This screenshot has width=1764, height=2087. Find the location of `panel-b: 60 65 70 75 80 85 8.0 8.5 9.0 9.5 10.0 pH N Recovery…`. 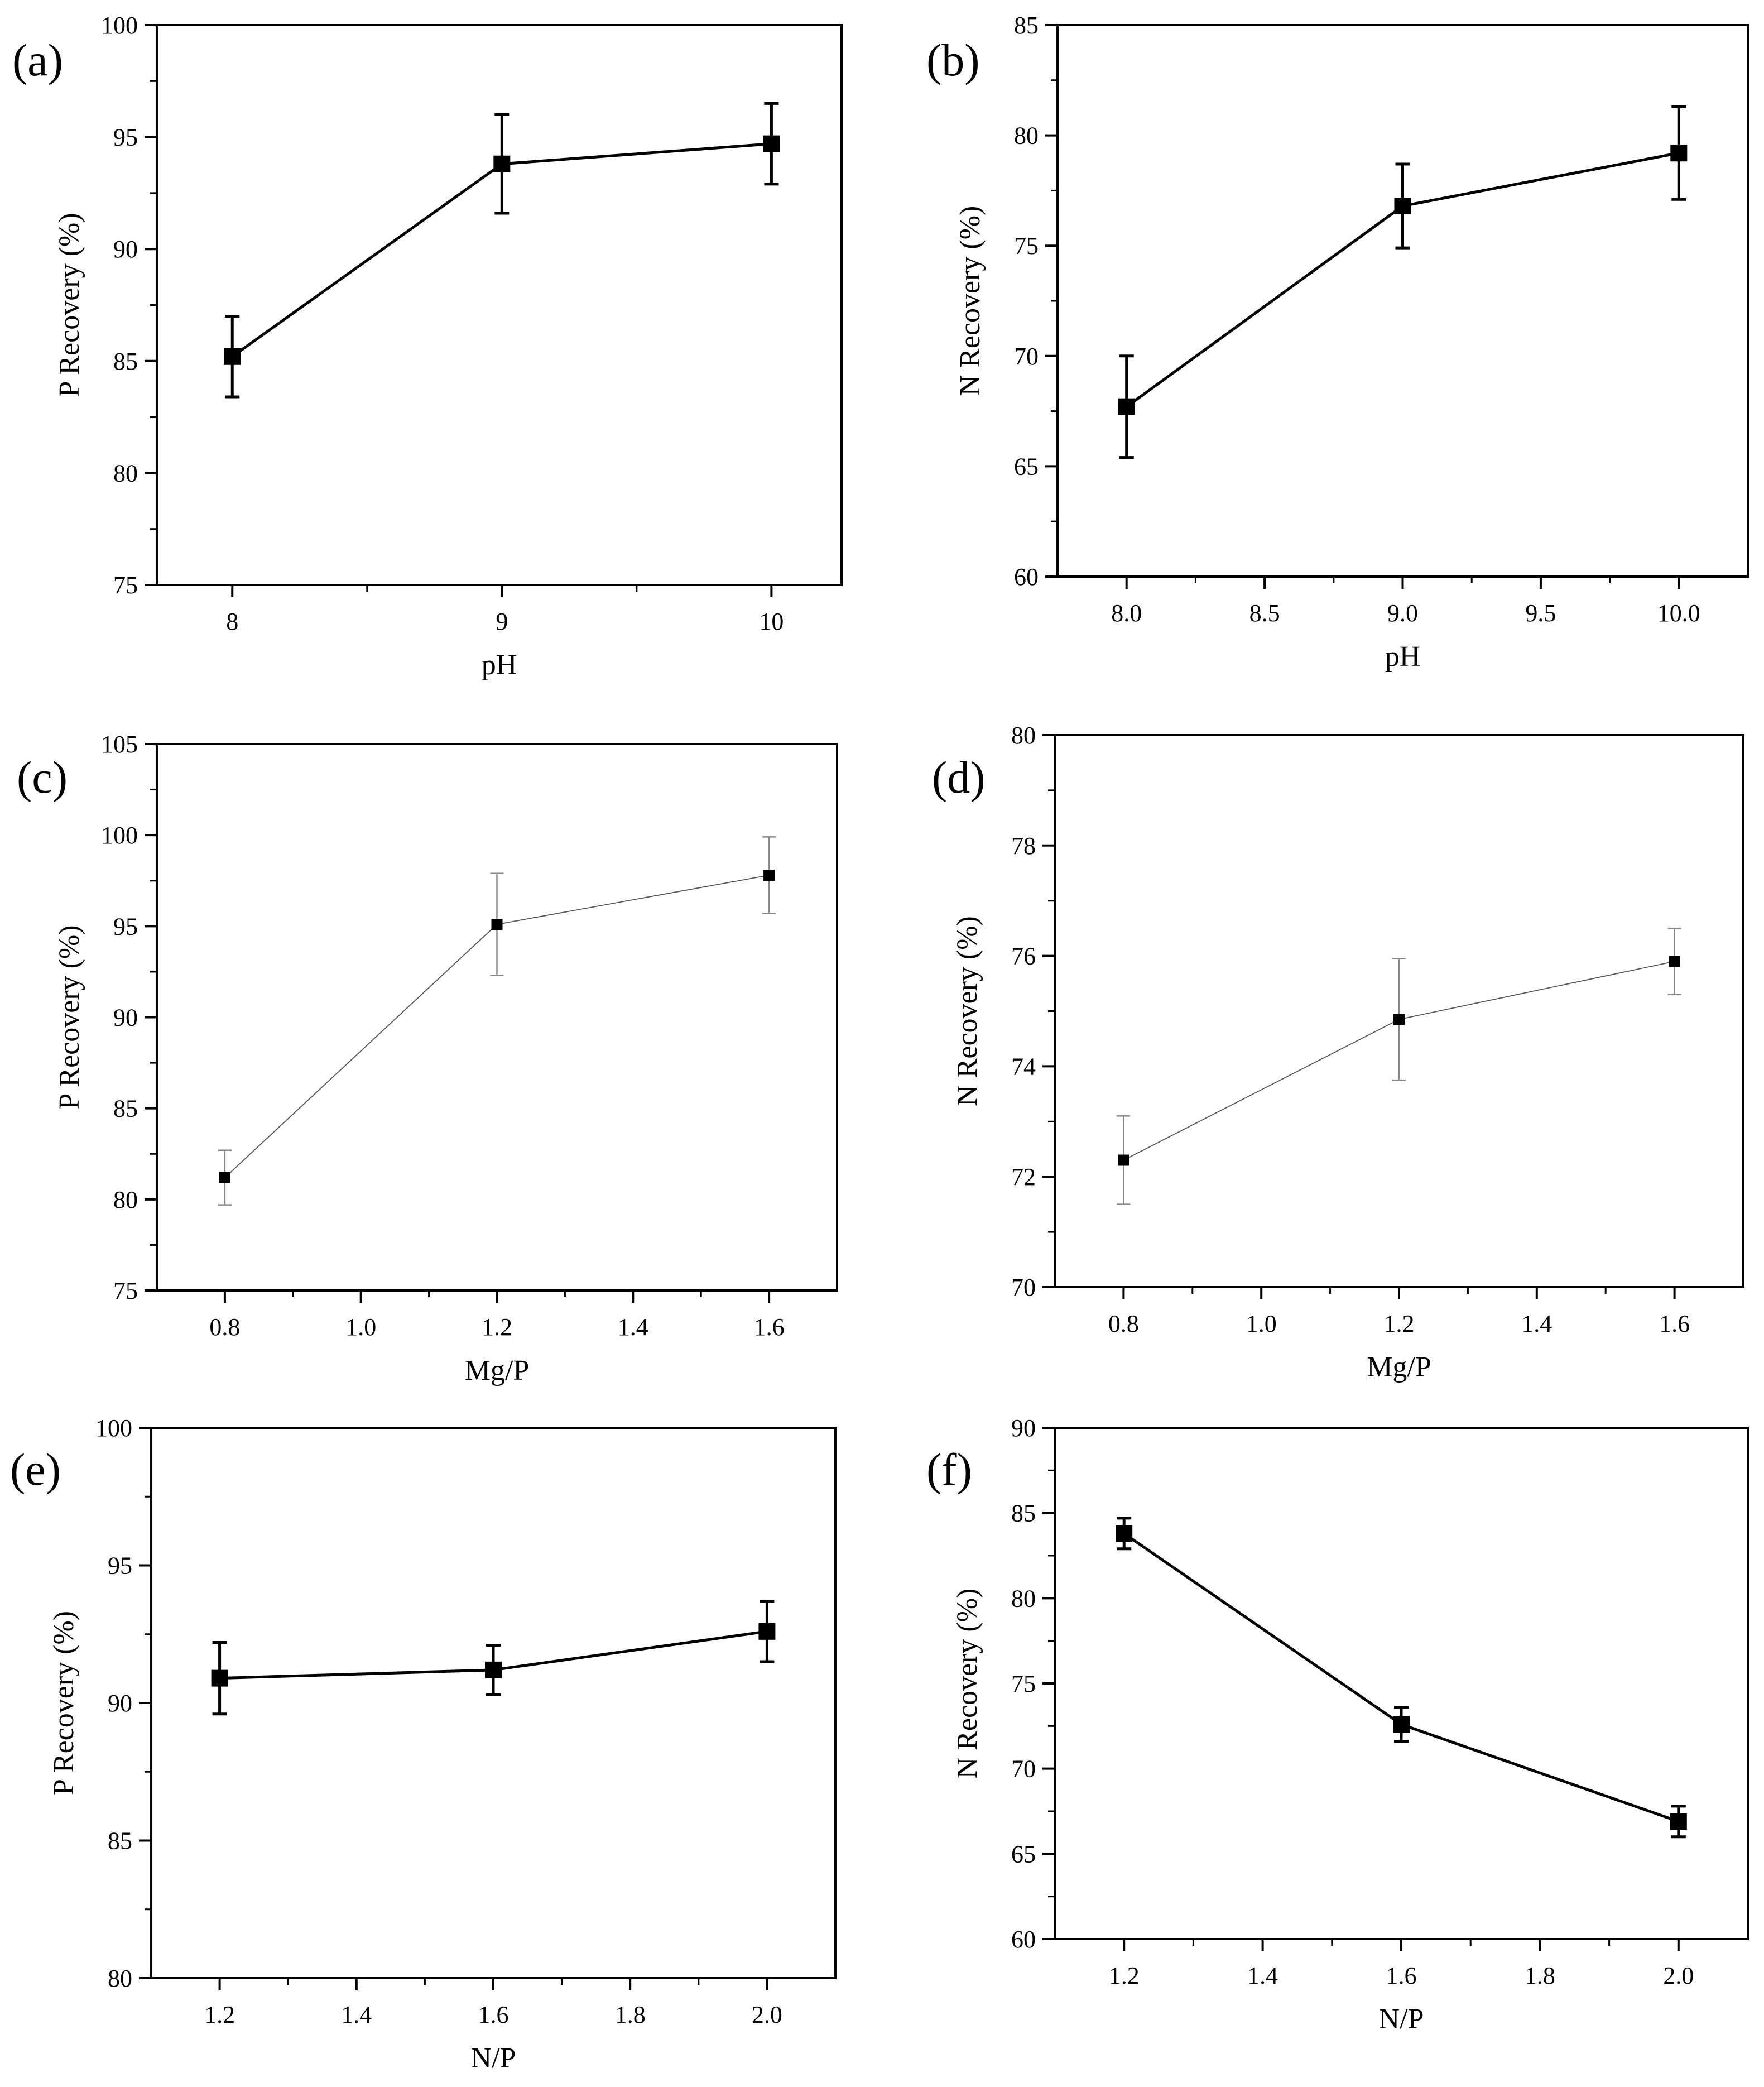

panel-b: 60 65 70 75 80 85 8.0 8.5 9.0 9.5 10.0 pH N Recovery… is located at coordinates (1337, 342).